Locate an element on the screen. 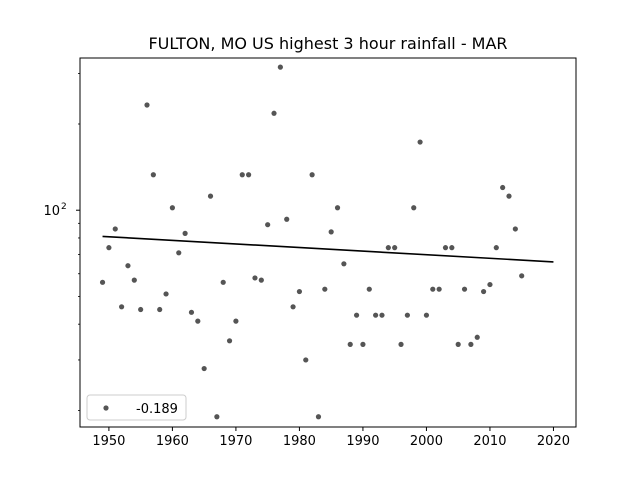  x-tick-label: 1950 is located at coordinates (108, 441).